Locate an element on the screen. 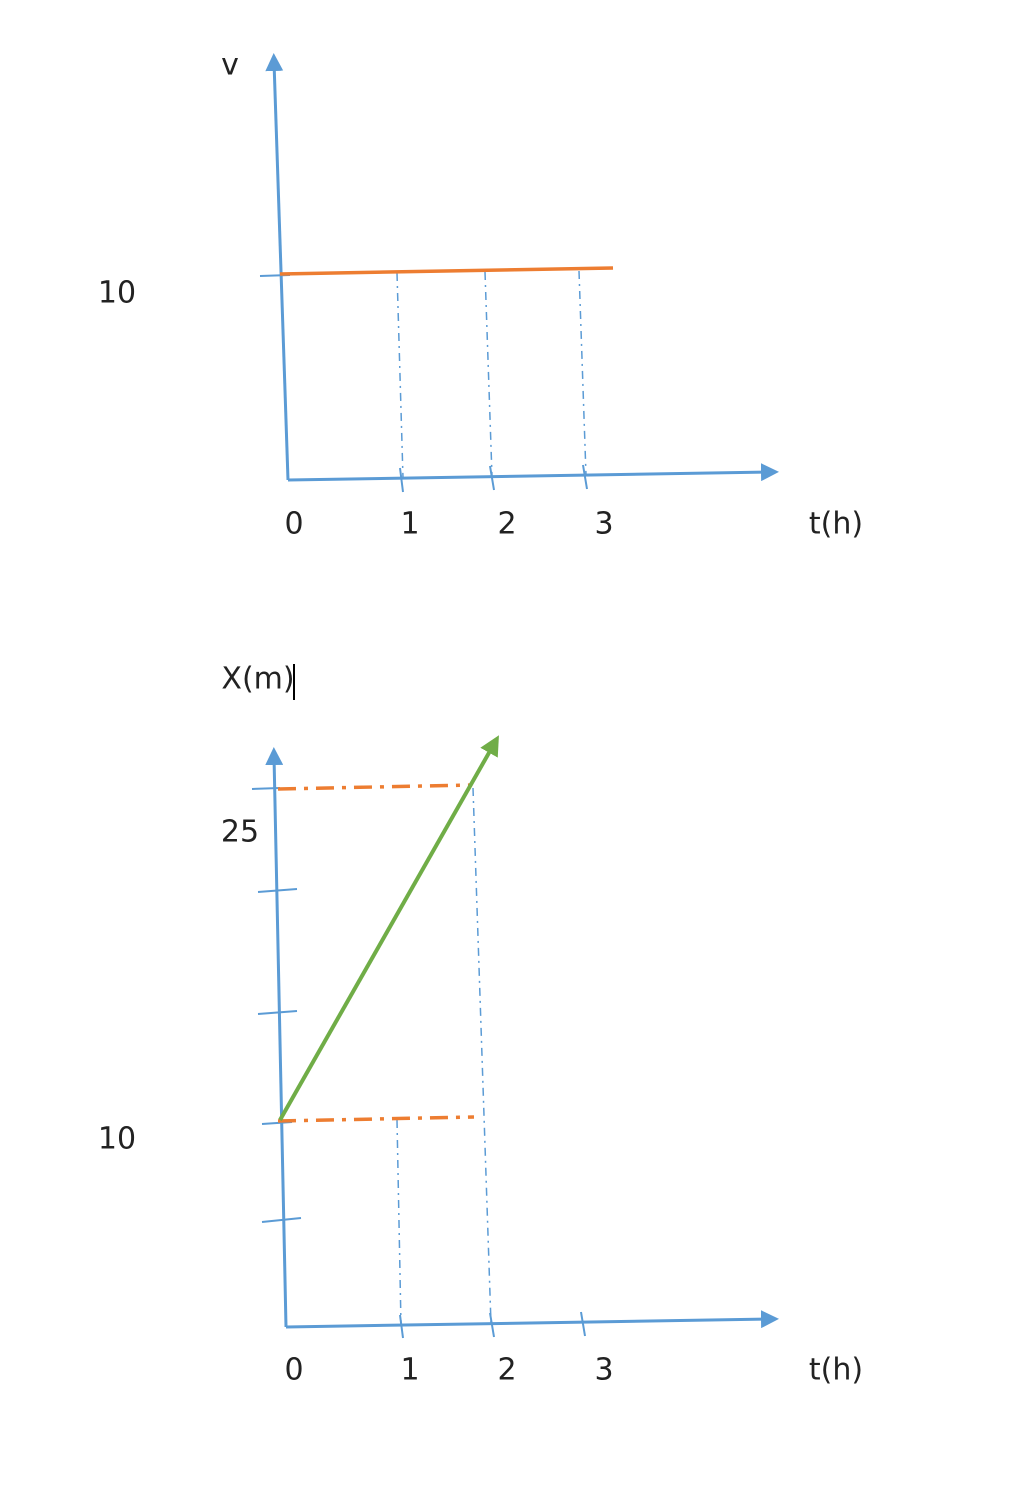 This screenshot has width=1024, height=1512. velocity-line is located at coordinates (446, 271).